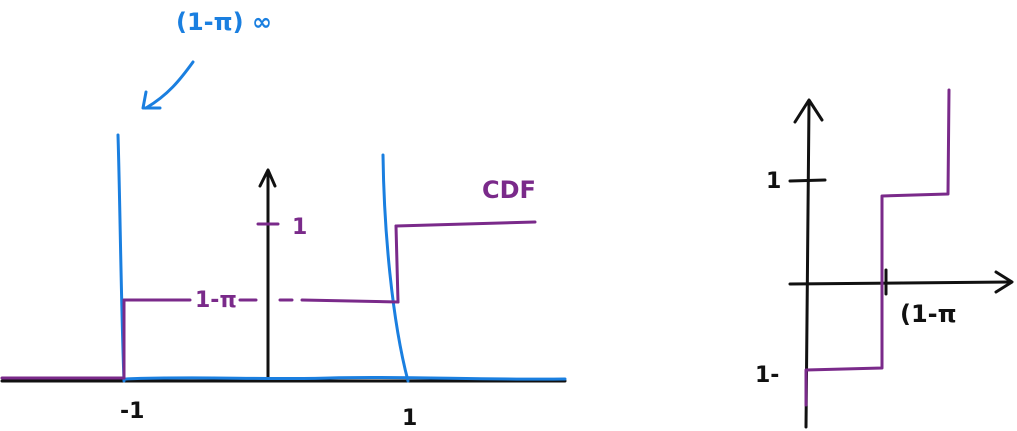 This screenshot has width=1017, height=431. I want to click on blue-spike-right, so click(395, 268).